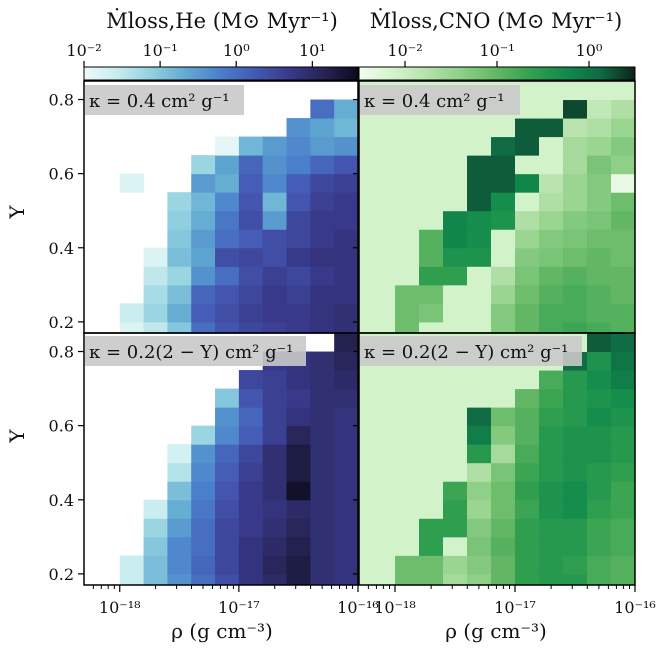  I want to click on y-tick-label: 0.8, so click(61, 352).